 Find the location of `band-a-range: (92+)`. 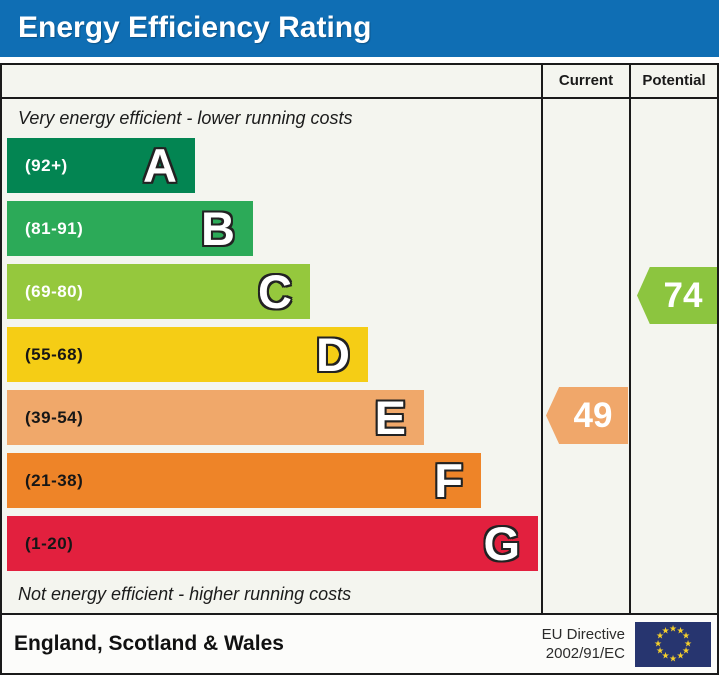

band-a-range: (92+) is located at coordinates (46, 165).